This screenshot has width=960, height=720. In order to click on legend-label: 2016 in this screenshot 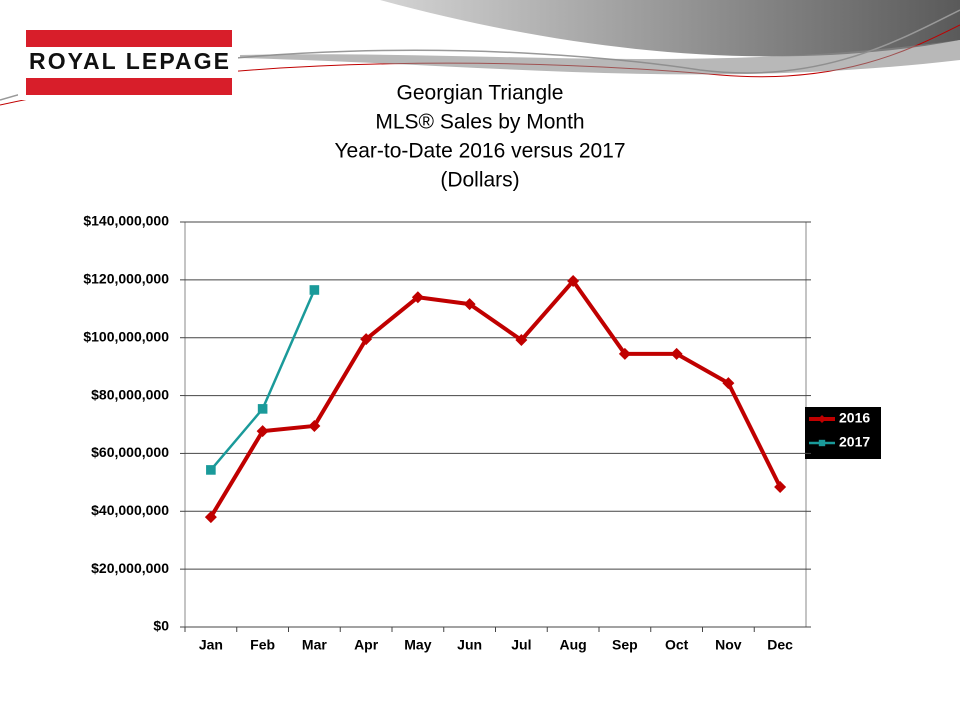, I will do `click(854, 418)`.